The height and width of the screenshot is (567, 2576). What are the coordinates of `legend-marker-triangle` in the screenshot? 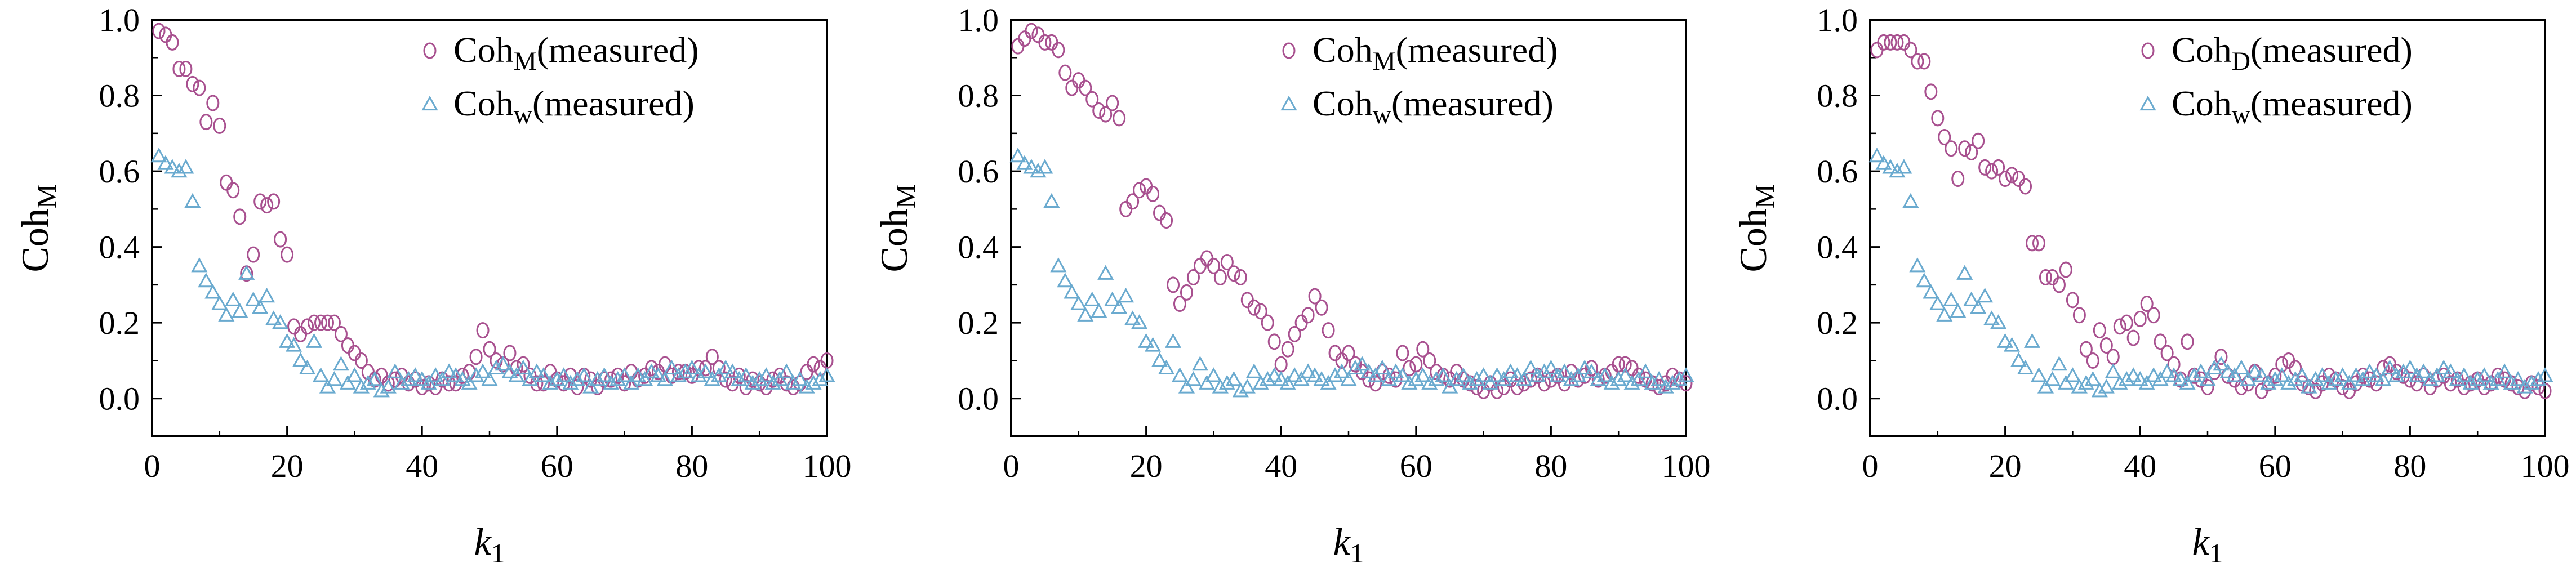 It's located at (1288, 103).